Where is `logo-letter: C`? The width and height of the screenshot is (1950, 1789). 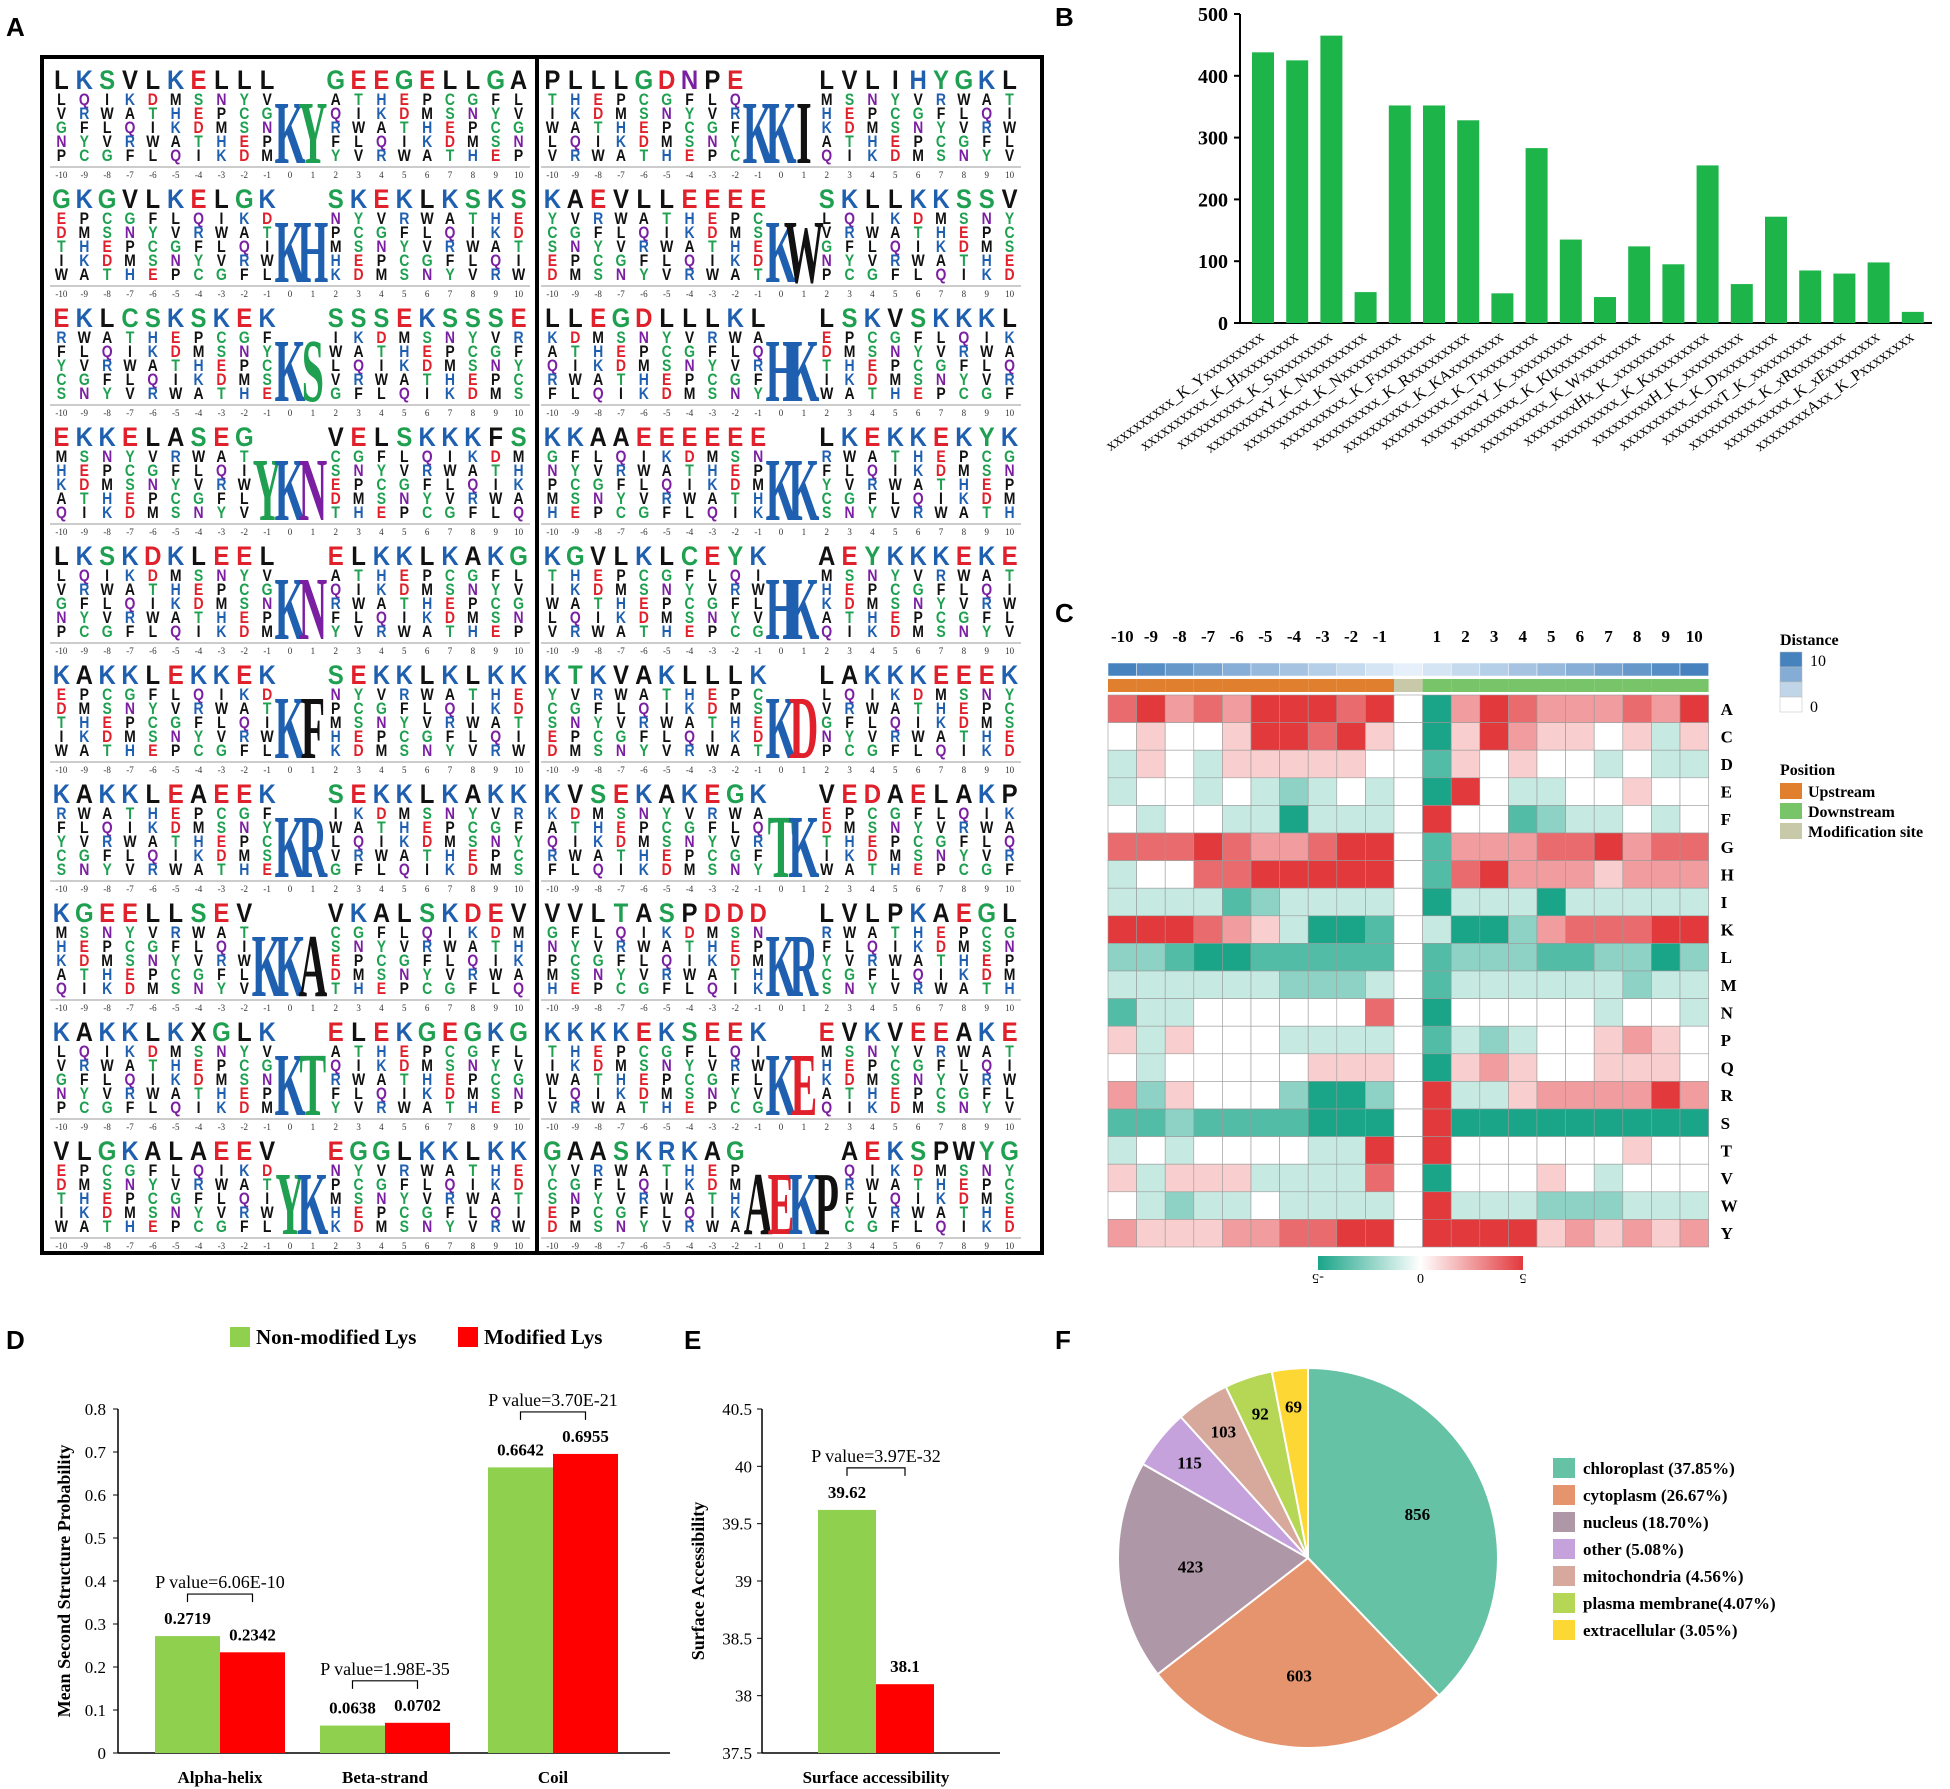 logo-letter: C is located at coordinates (827, 975).